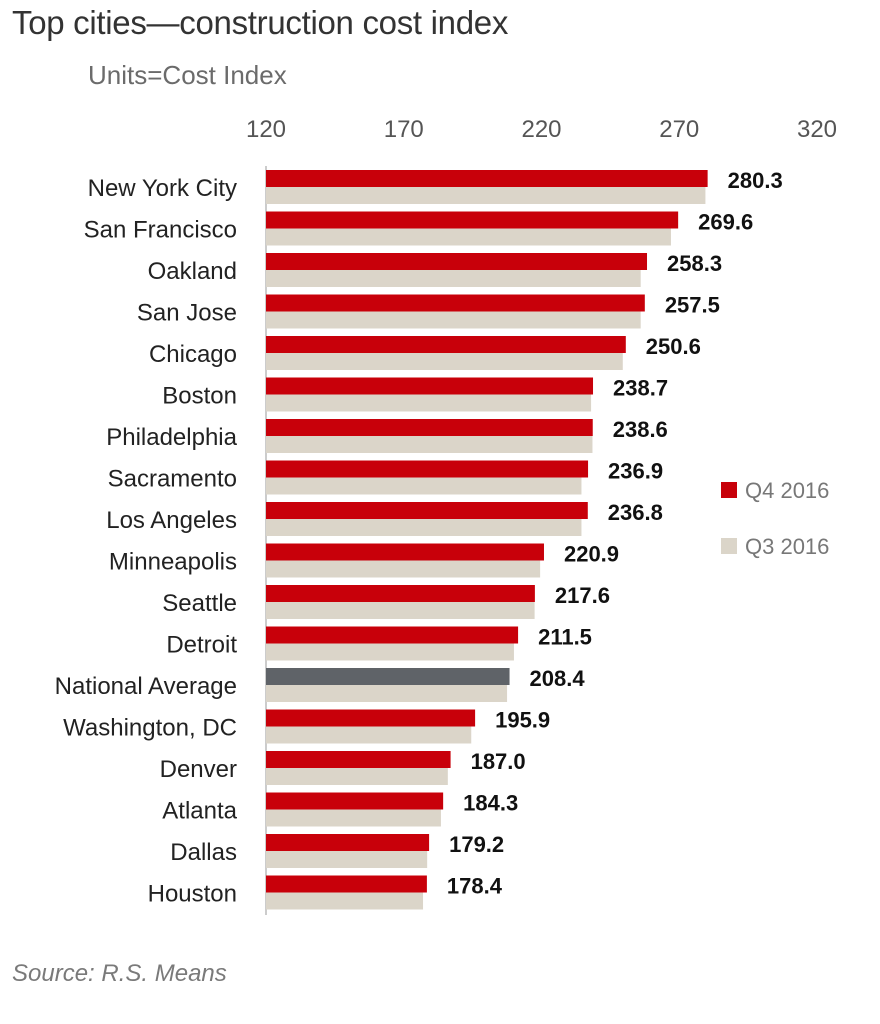 This screenshot has height=1024, width=880. What do you see at coordinates (775, 518) in the screenshot?
I see `legend: Q4 2016 Q3 2016` at bounding box center [775, 518].